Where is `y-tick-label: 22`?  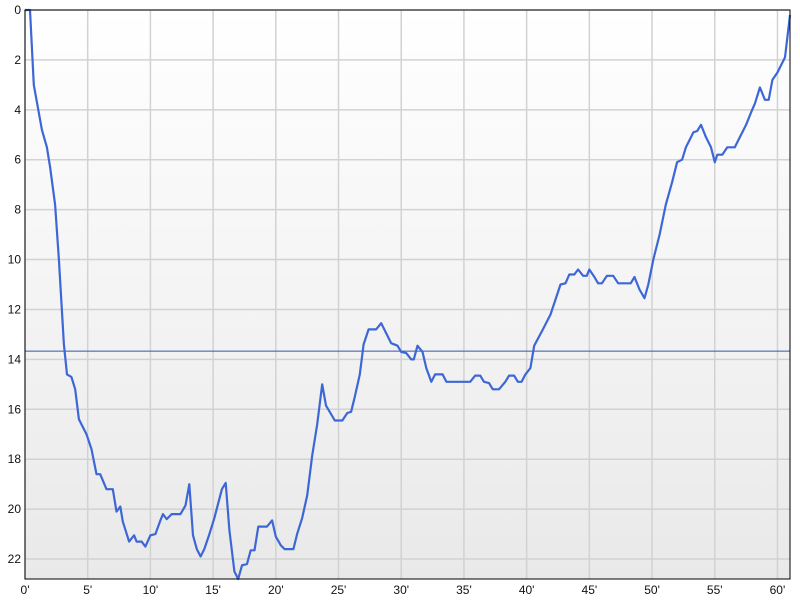
y-tick-label: 22 is located at coordinates (15, 559).